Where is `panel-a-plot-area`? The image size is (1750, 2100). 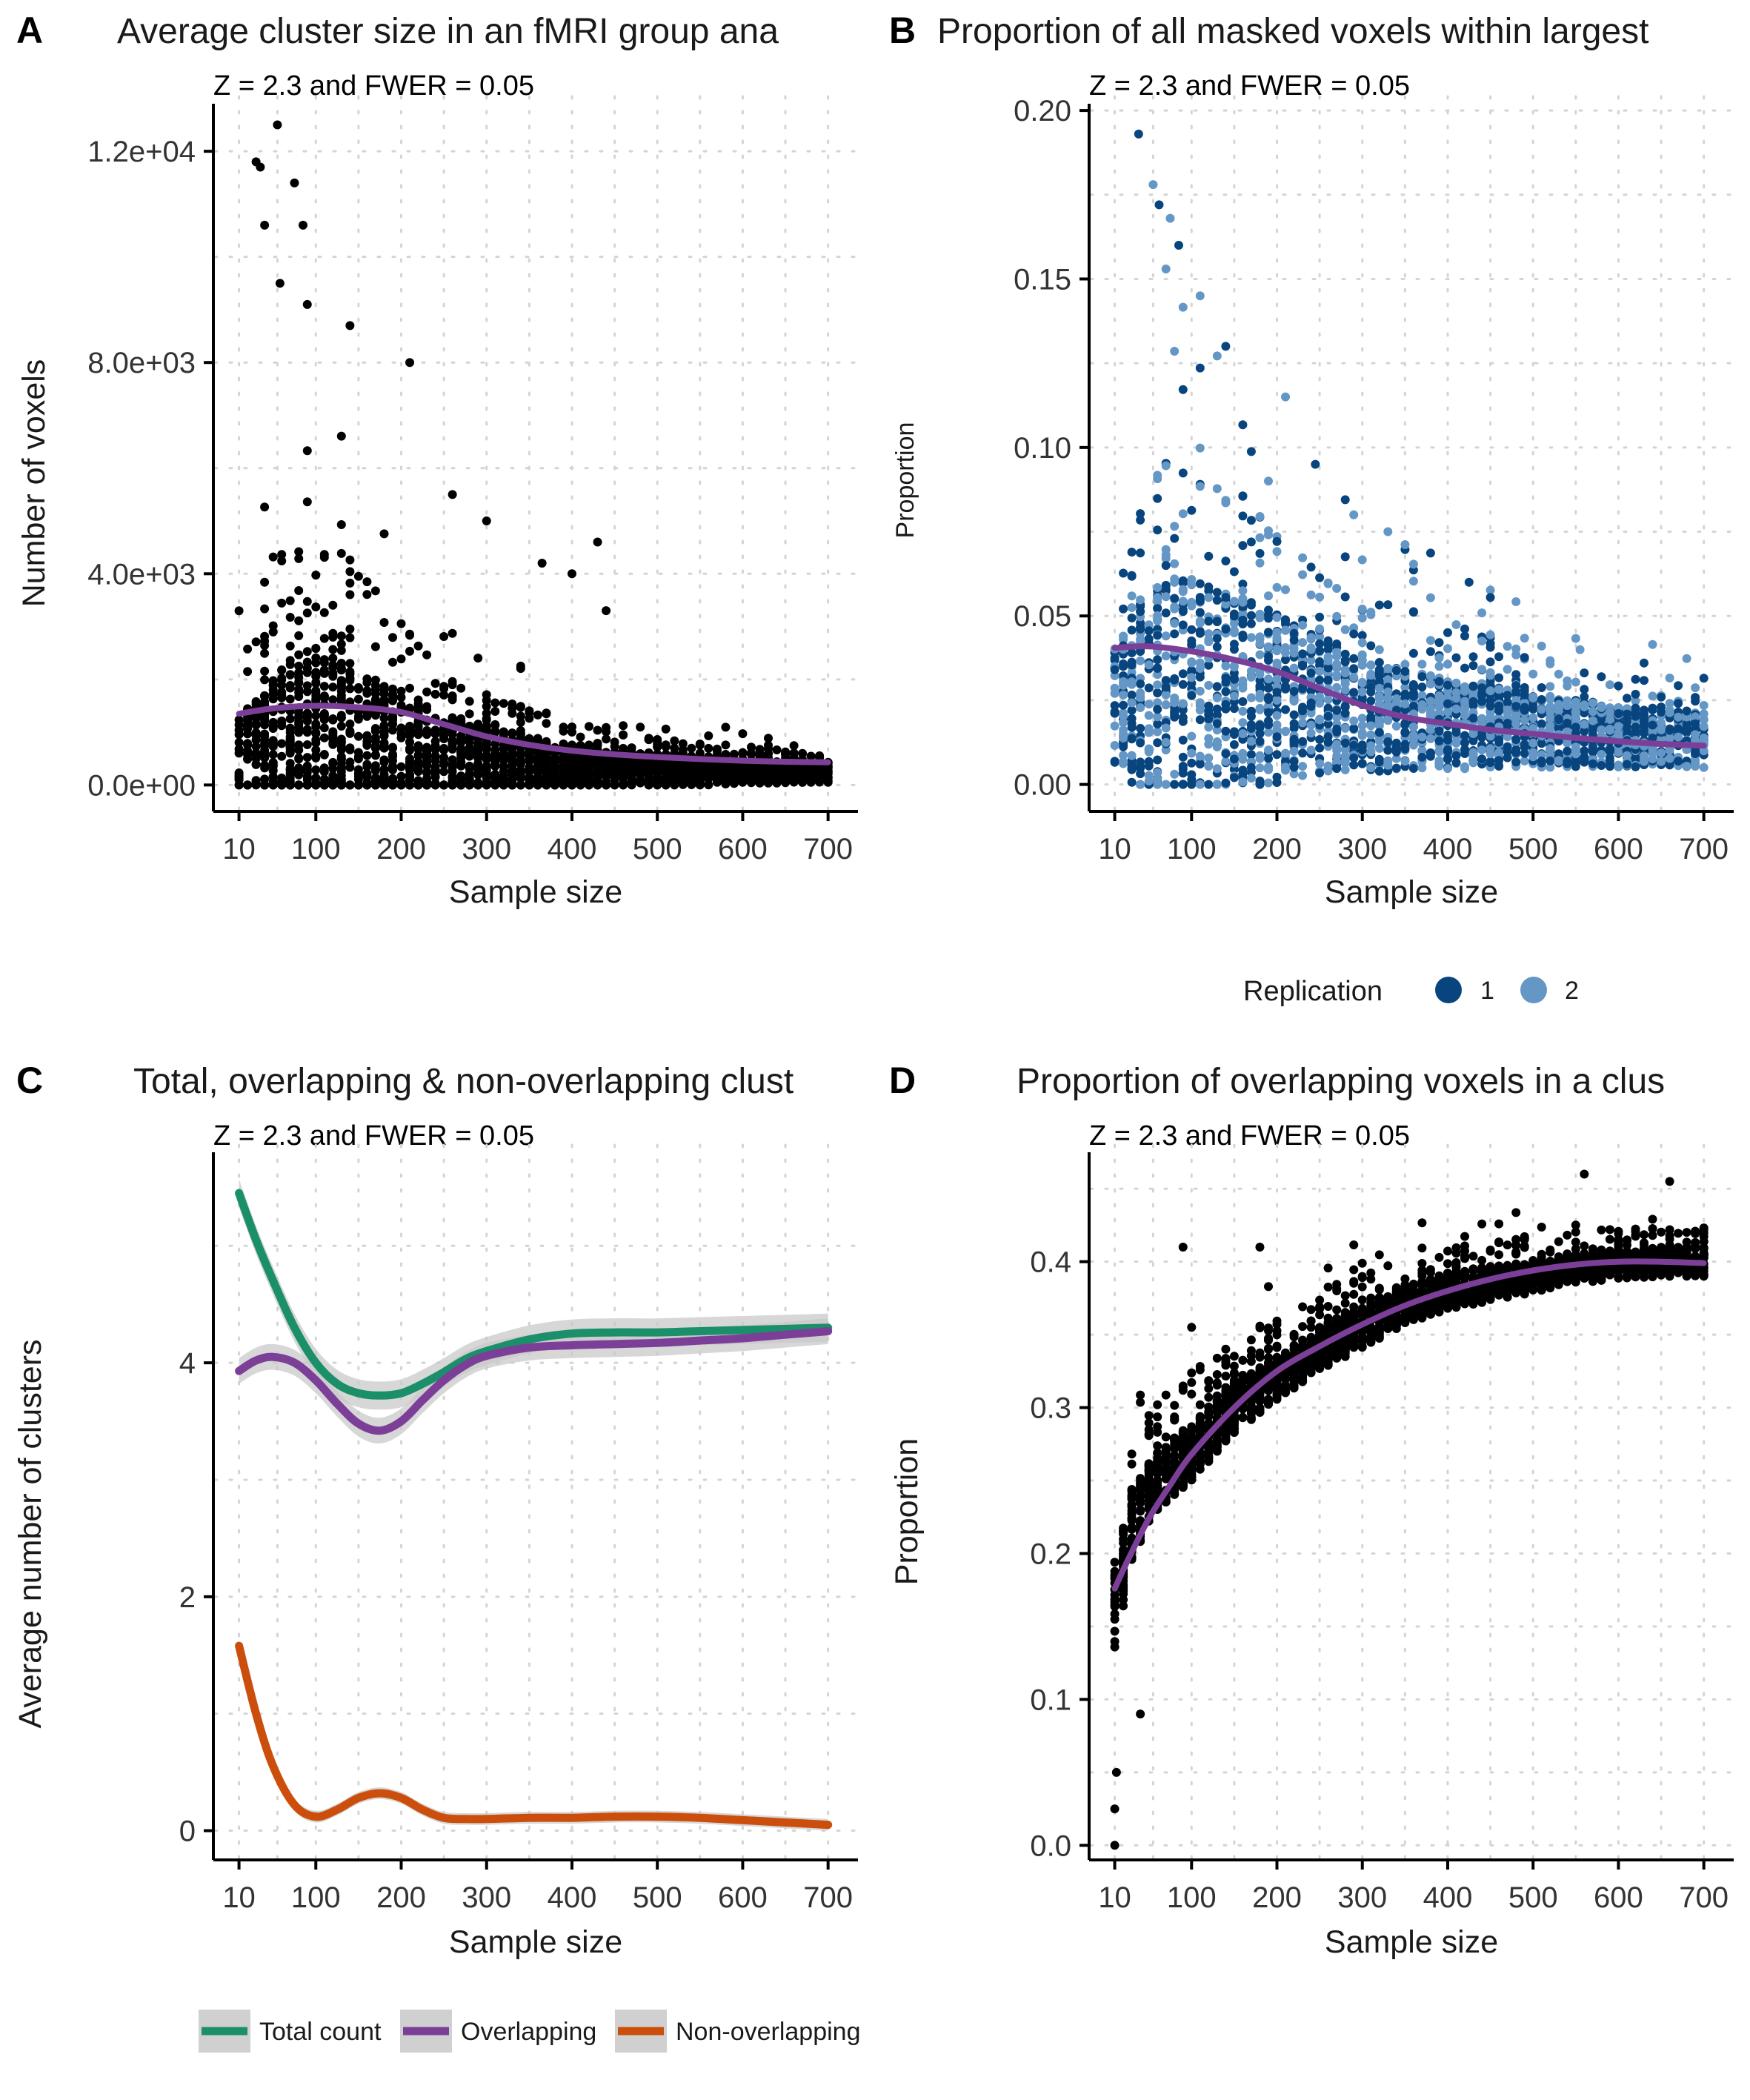
panel-a-plot-area is located at coordinates (533, 455).